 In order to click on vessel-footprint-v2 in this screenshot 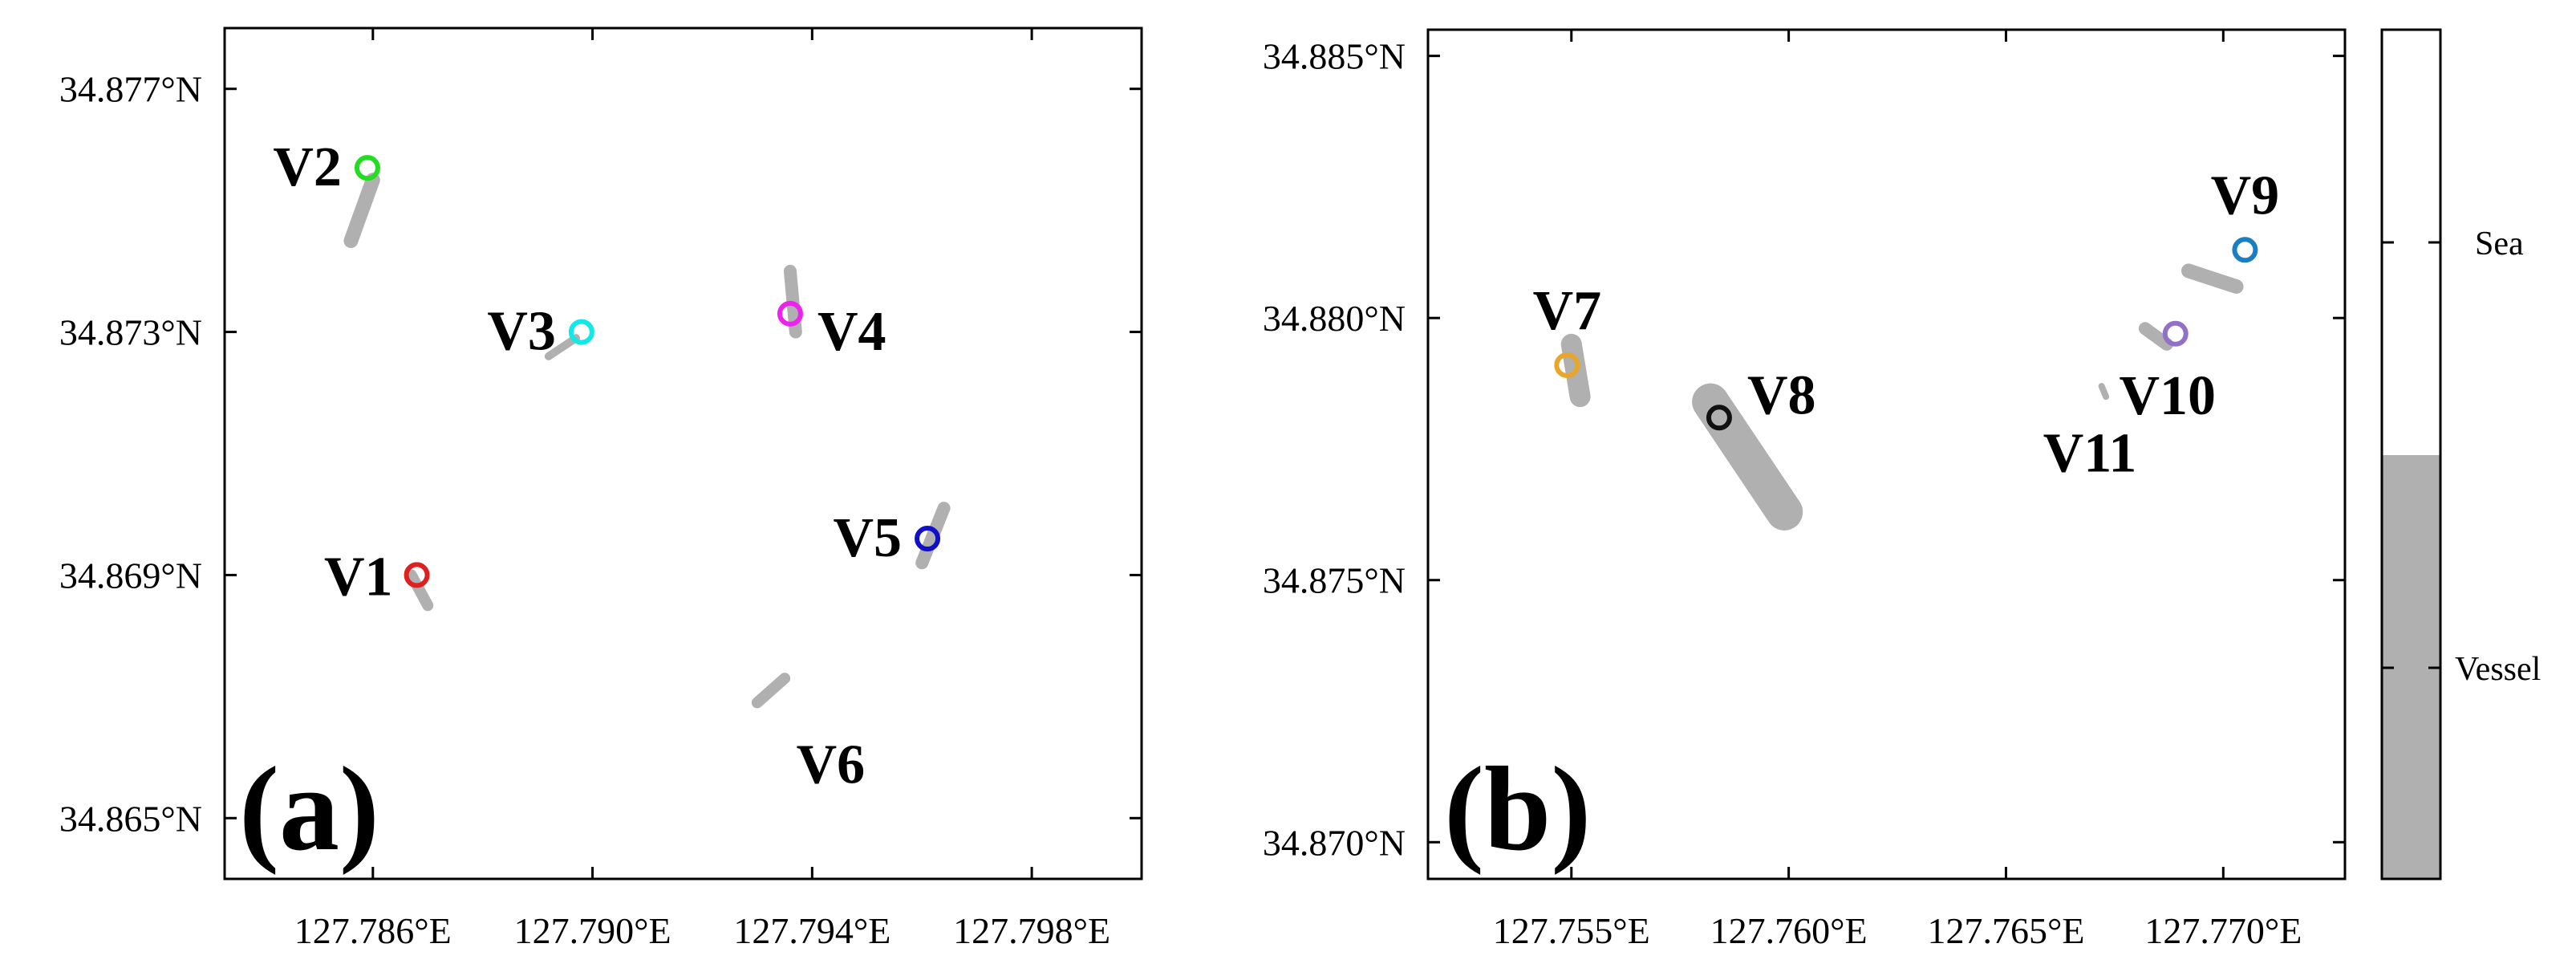, I will do `click(361, 210)`.